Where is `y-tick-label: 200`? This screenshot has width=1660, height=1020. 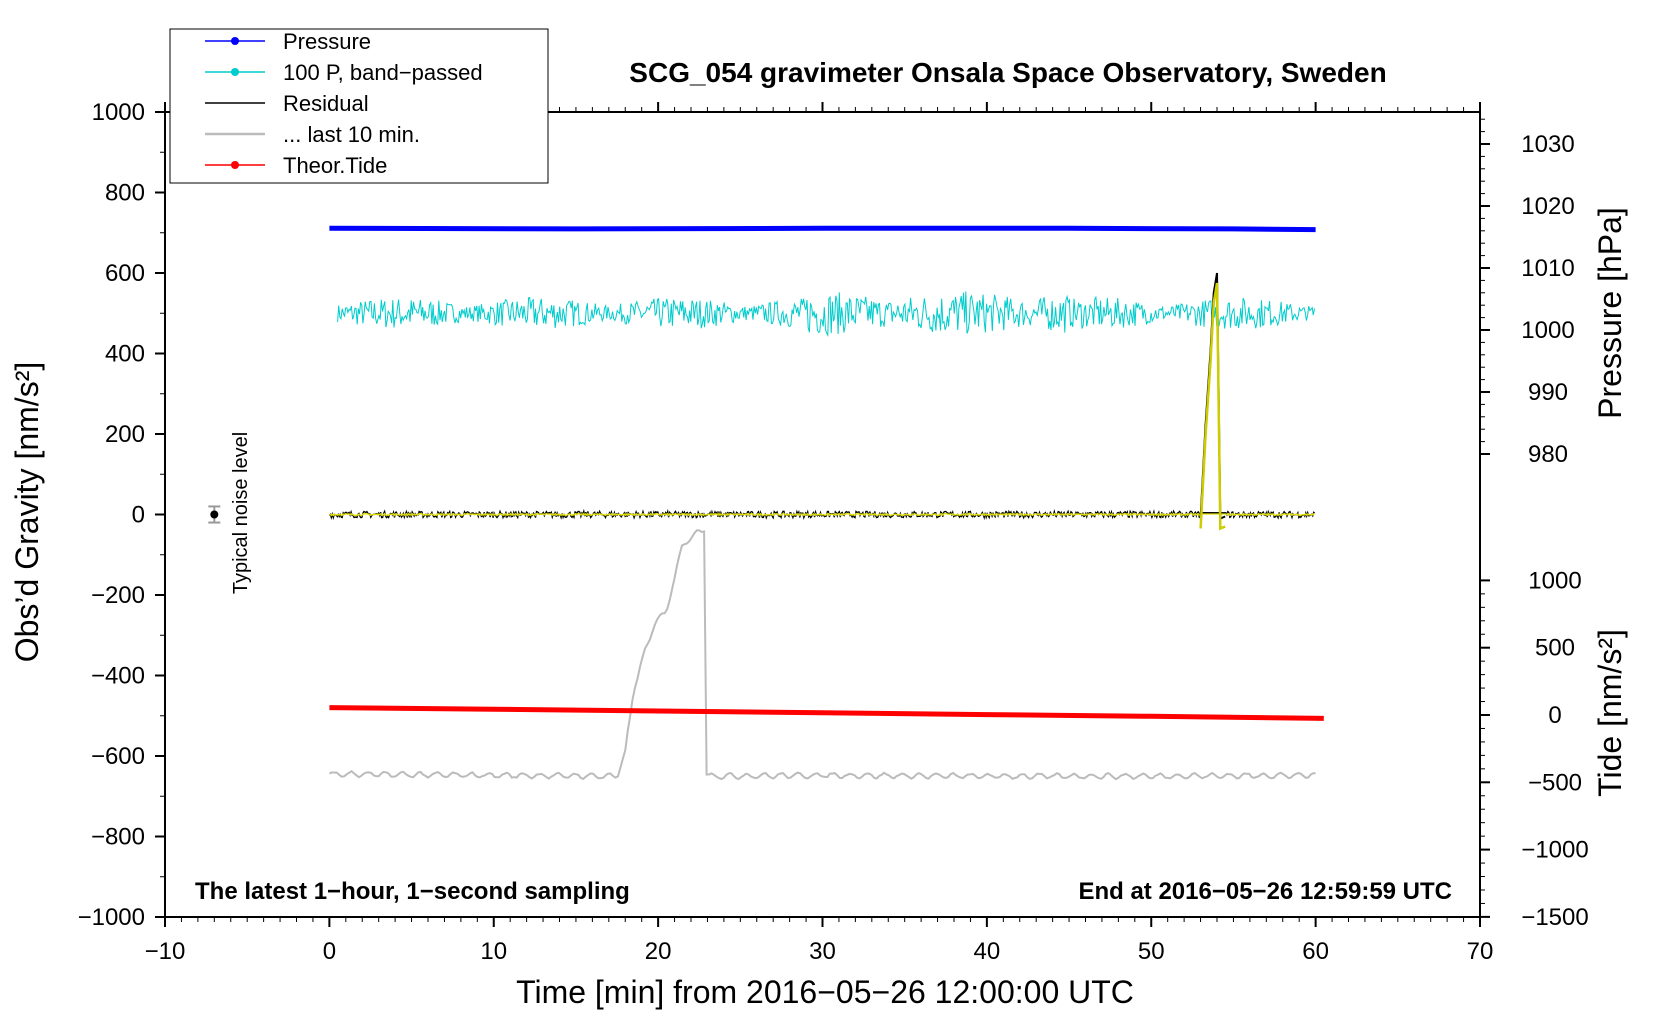 y-tick-label: 200 is located at coordinates (125, 434).